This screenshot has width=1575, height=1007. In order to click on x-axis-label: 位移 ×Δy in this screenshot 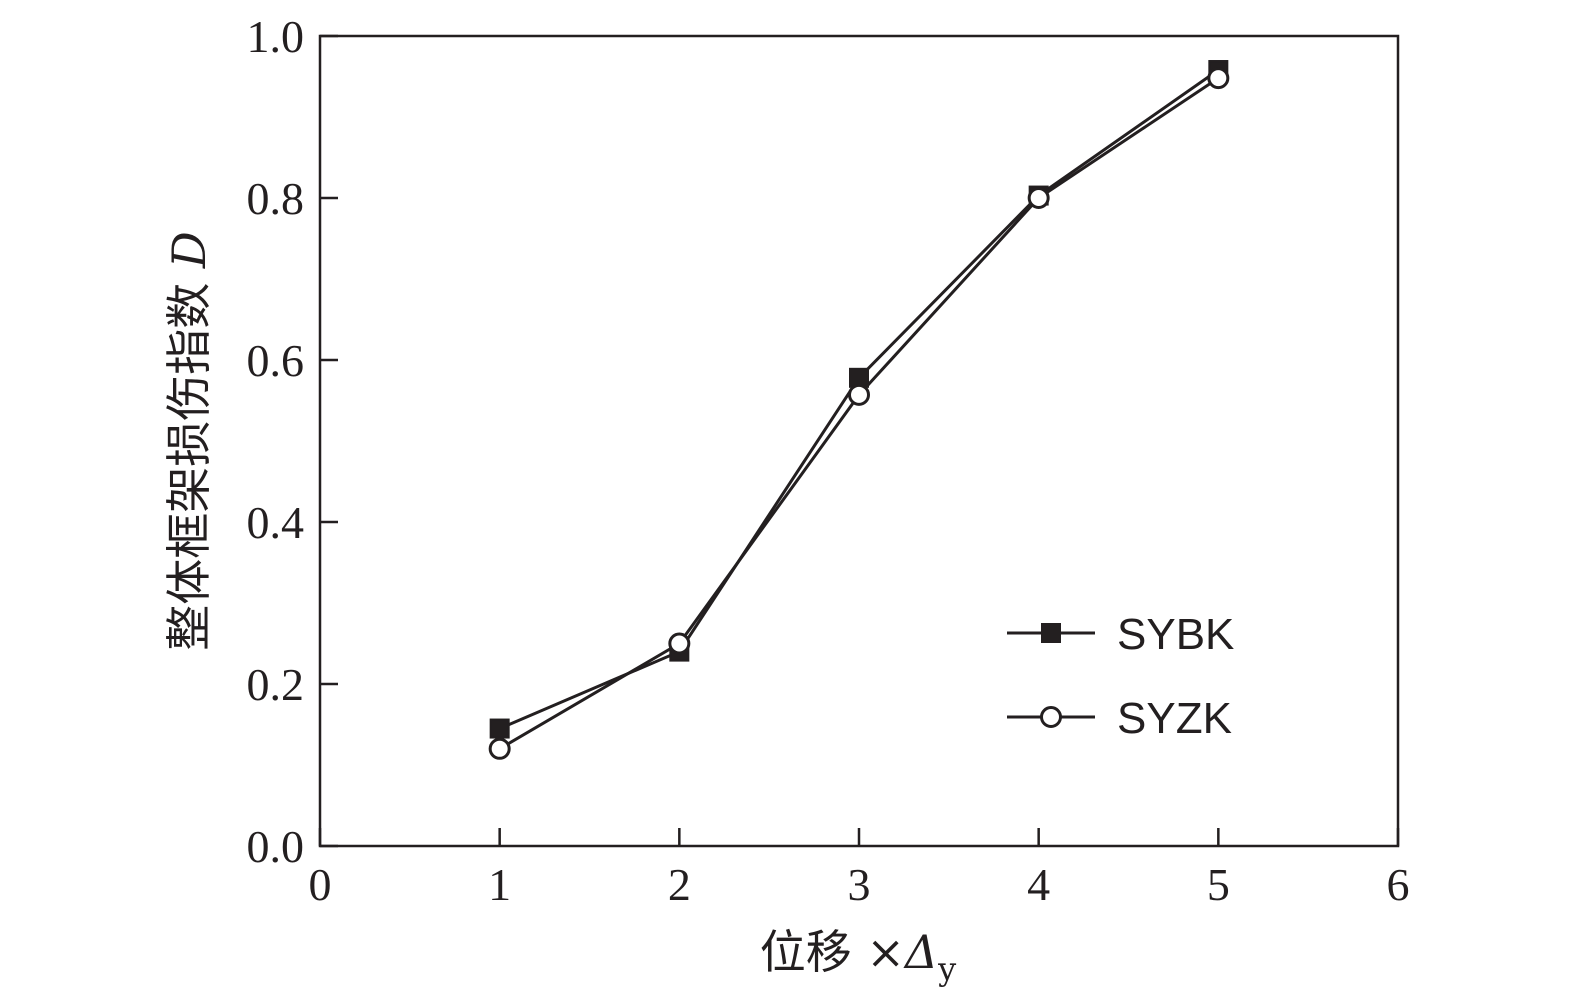, I will do `click(858, 956)`.